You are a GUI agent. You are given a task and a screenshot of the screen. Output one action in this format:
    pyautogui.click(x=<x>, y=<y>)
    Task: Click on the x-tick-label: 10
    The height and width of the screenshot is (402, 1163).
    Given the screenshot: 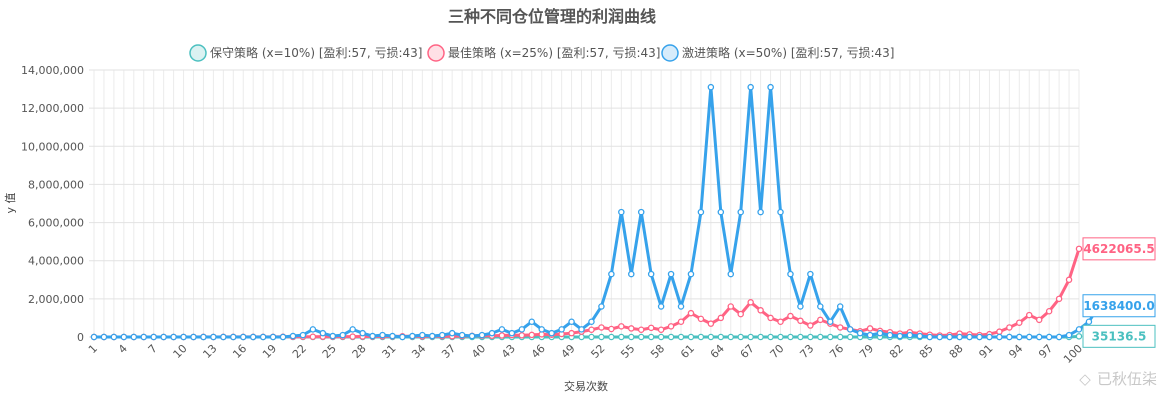 What is the action you would take?
    pyautogui.click(x=180, y=351)
    